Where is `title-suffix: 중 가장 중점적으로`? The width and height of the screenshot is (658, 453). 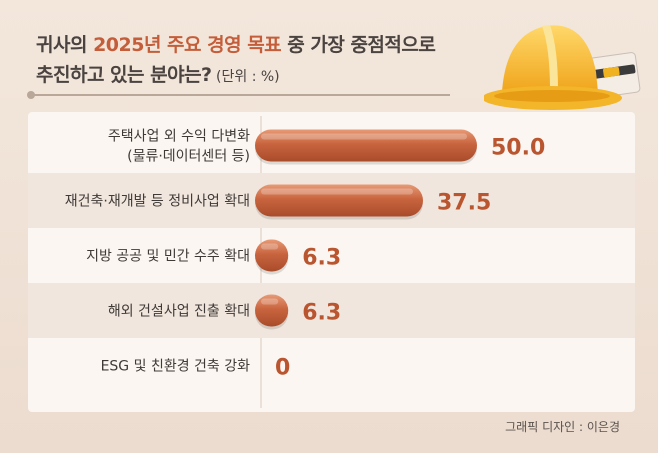
title-suffix: 중 가장 중점적으로 is located at coordinates (358, 45).